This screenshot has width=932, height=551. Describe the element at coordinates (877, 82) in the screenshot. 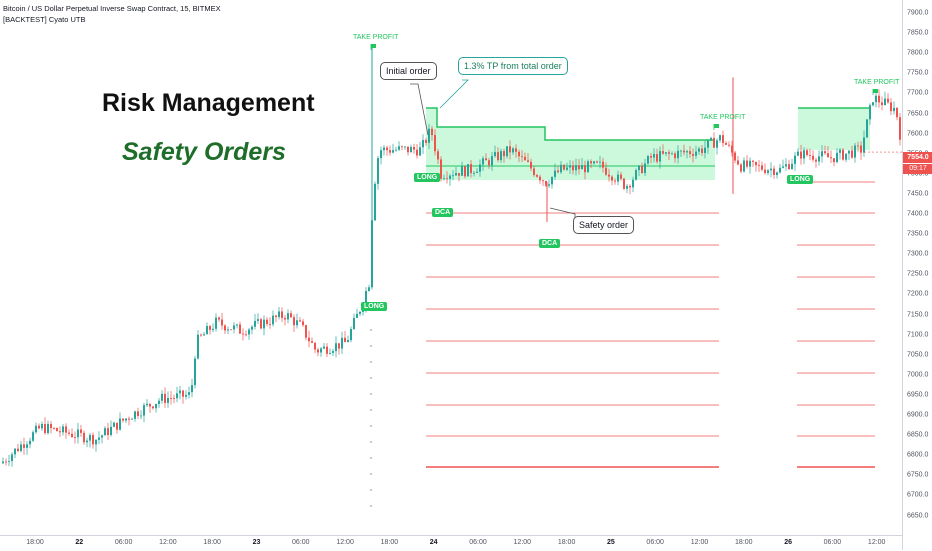

I see `take-profit-label-3: TAKE PROFIT` at that location.